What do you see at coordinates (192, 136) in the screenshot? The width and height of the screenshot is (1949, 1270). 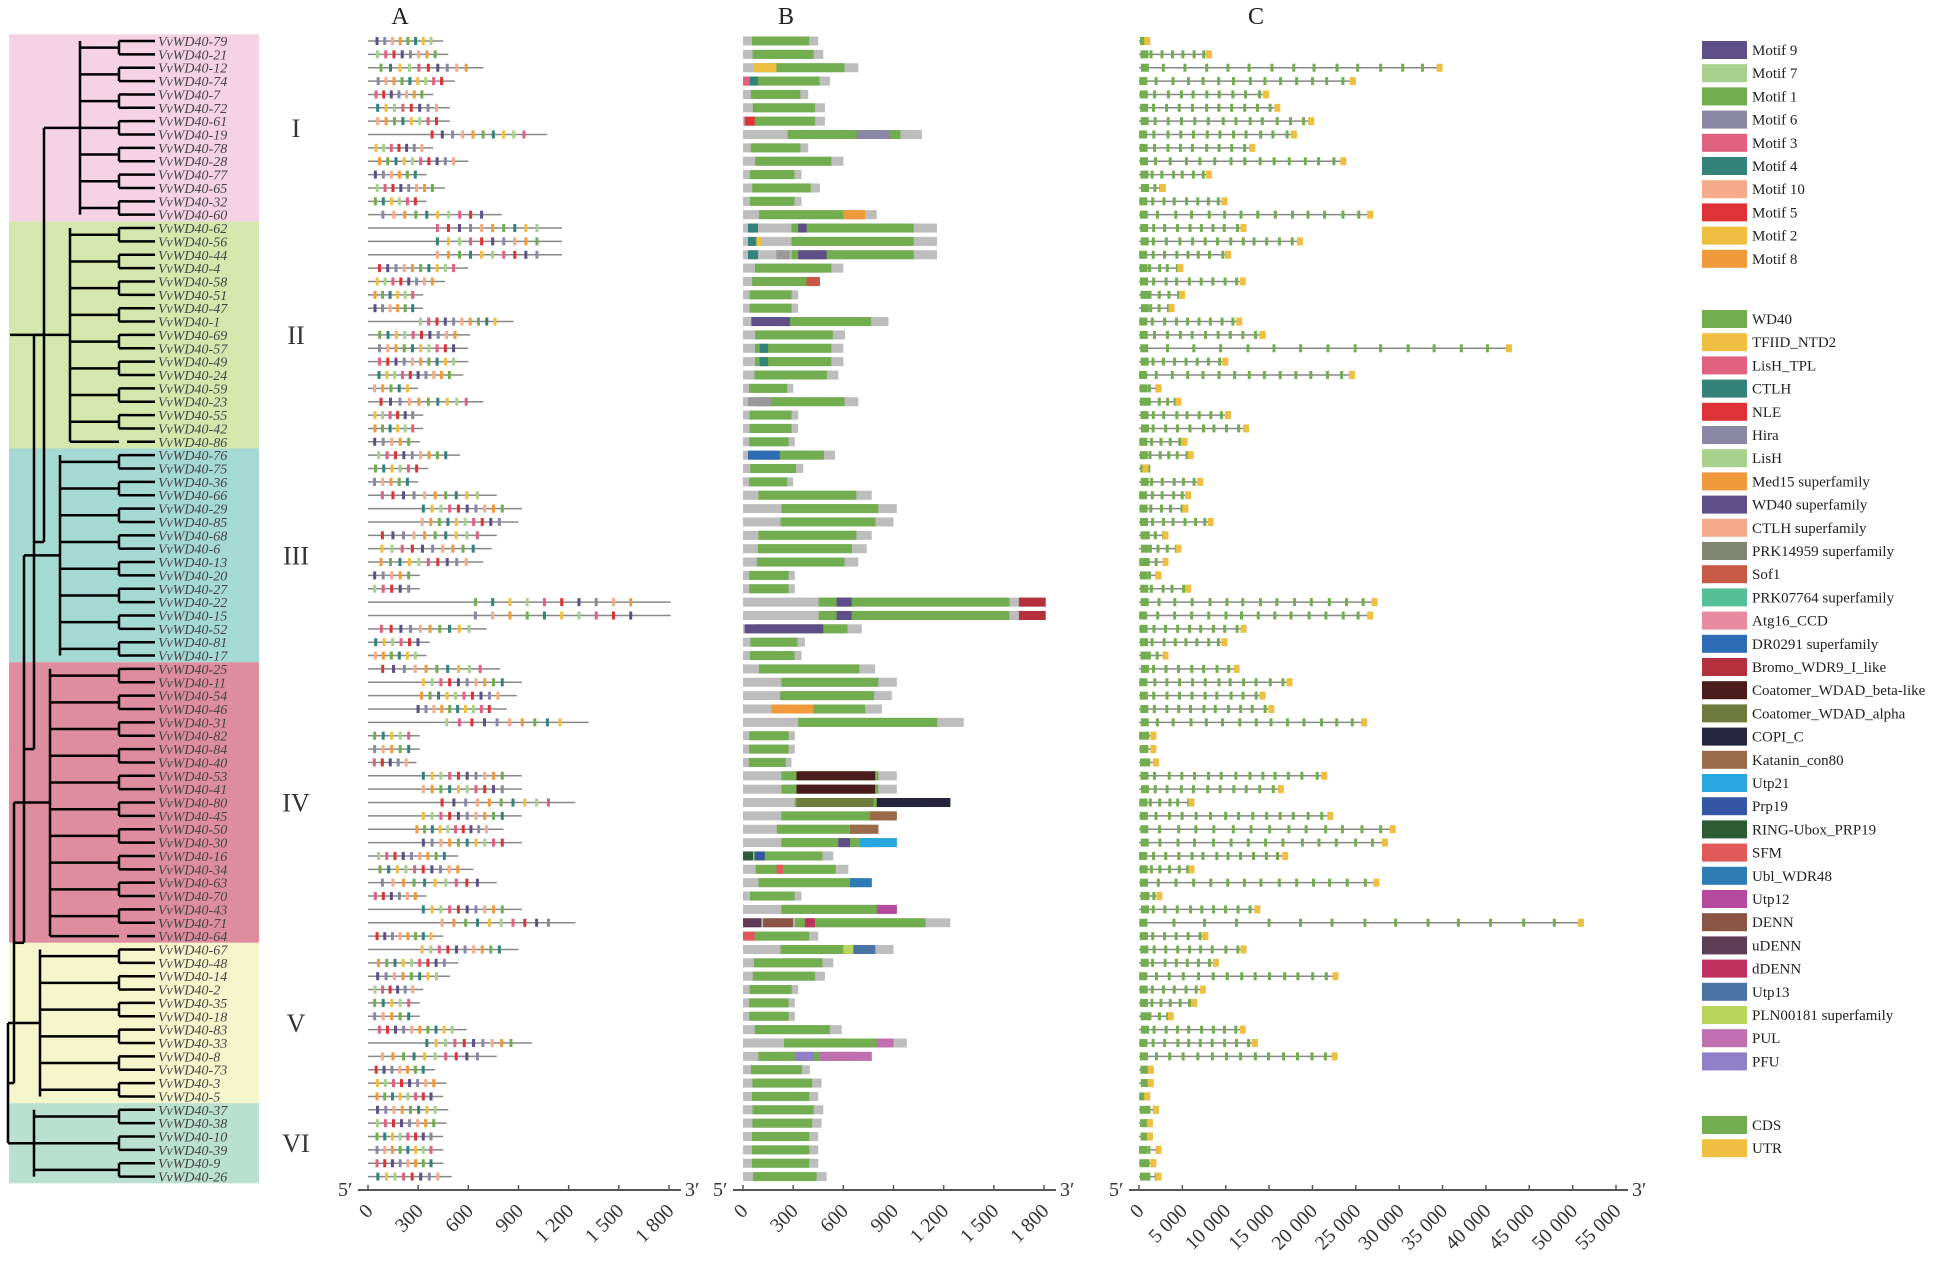 I see `gene-label: VvWD40-19` at bounding box center [192, 136].